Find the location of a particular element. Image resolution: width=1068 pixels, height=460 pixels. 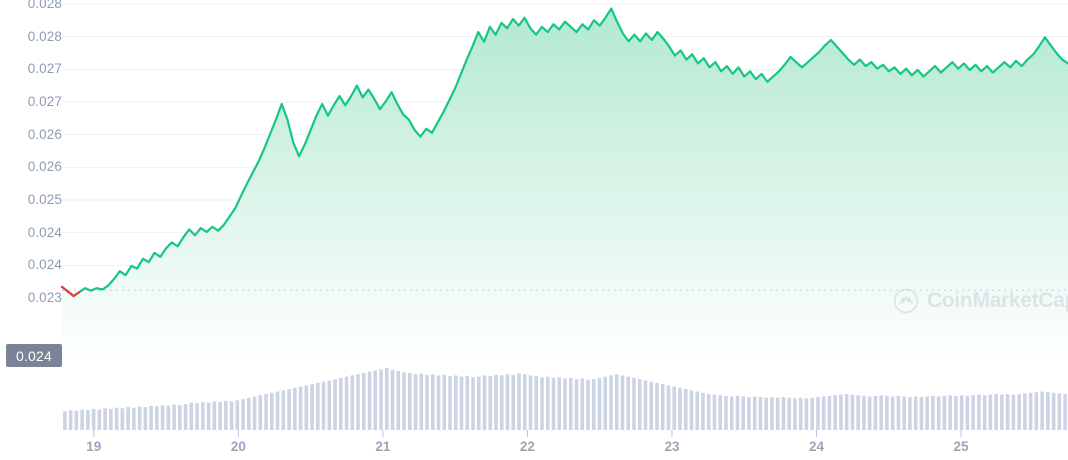

current-price-badge: 0.024 is located at coordinates (34, 355).